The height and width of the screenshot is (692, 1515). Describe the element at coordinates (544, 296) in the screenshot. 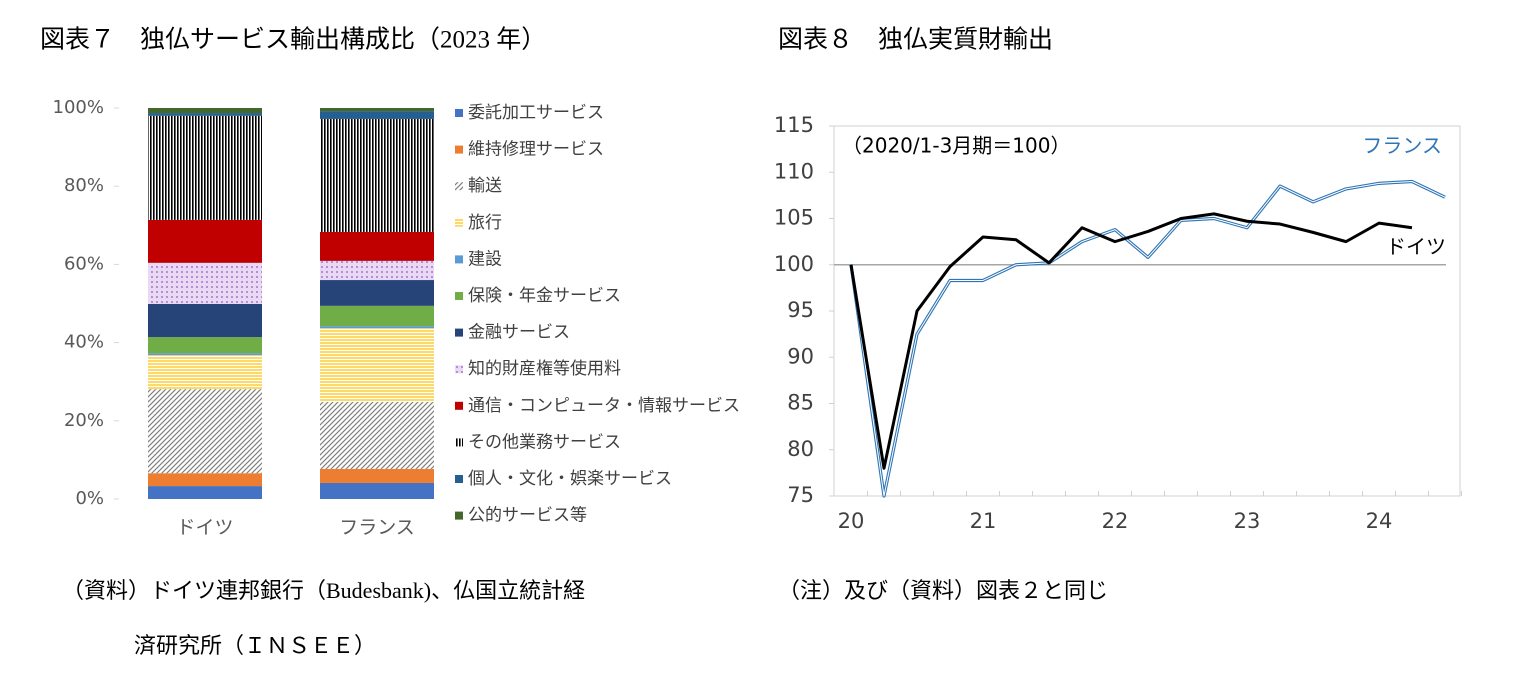

I see `legend-label: 保険・年金サービス` at that location.